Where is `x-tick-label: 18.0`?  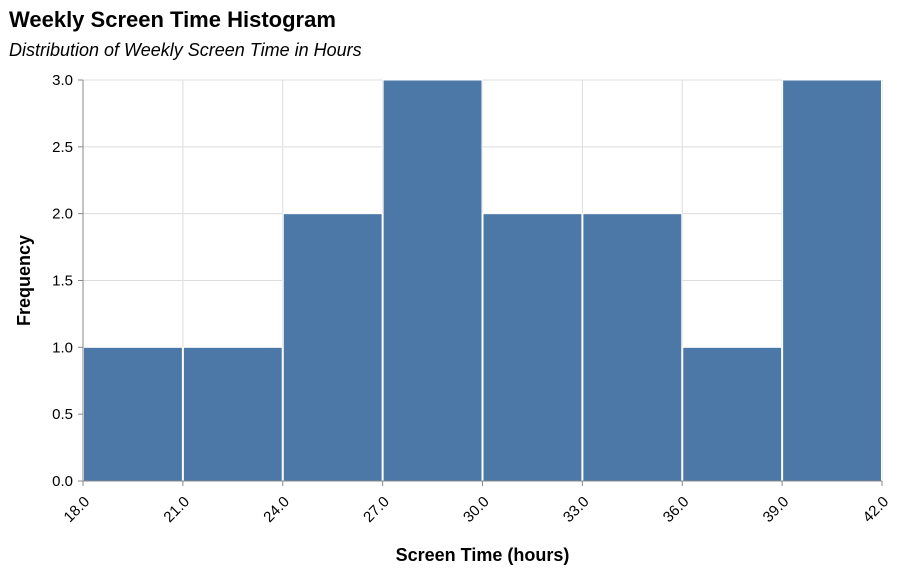 x-tick-label: 18.0 is located at coordinates (77, 509).